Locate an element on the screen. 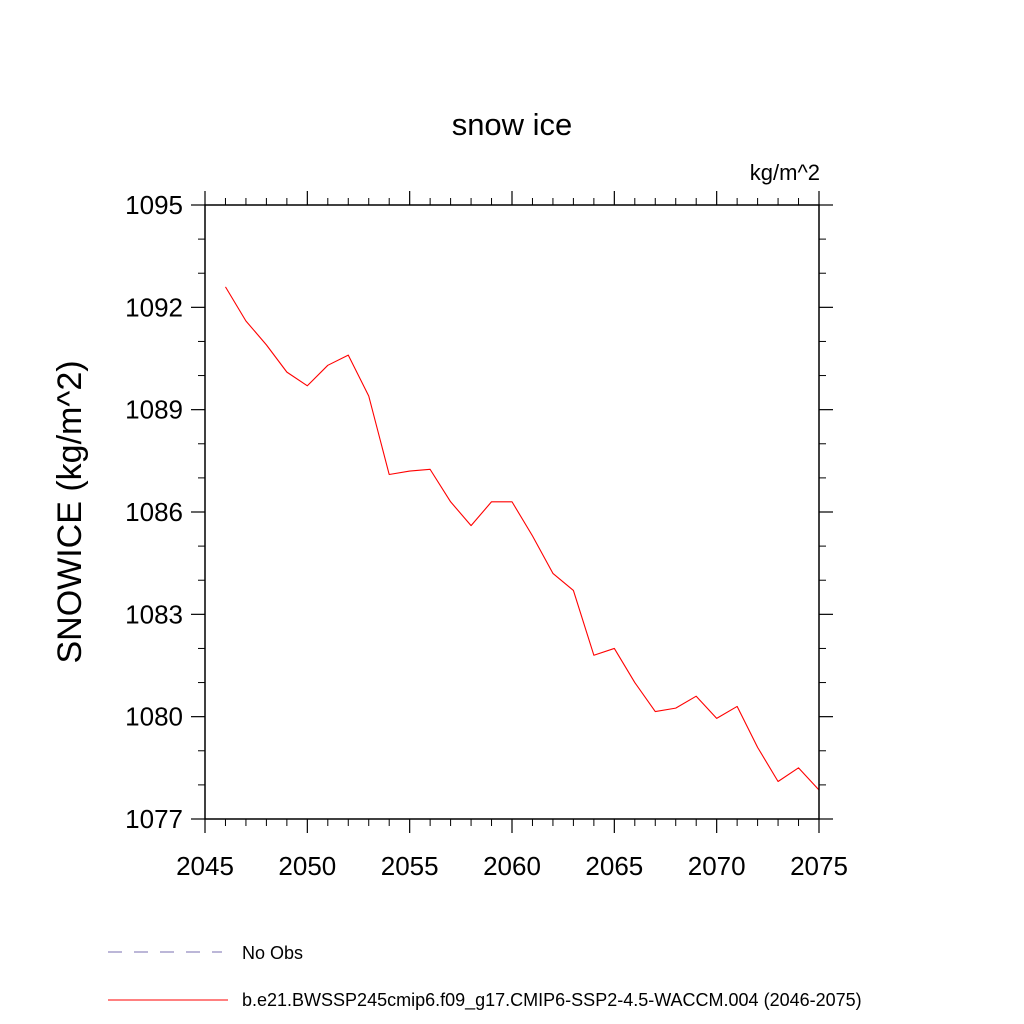 The height and width of the screenshot is (1024, 1024). y-tick-label: 1086 is located at coordinates (154, 512).